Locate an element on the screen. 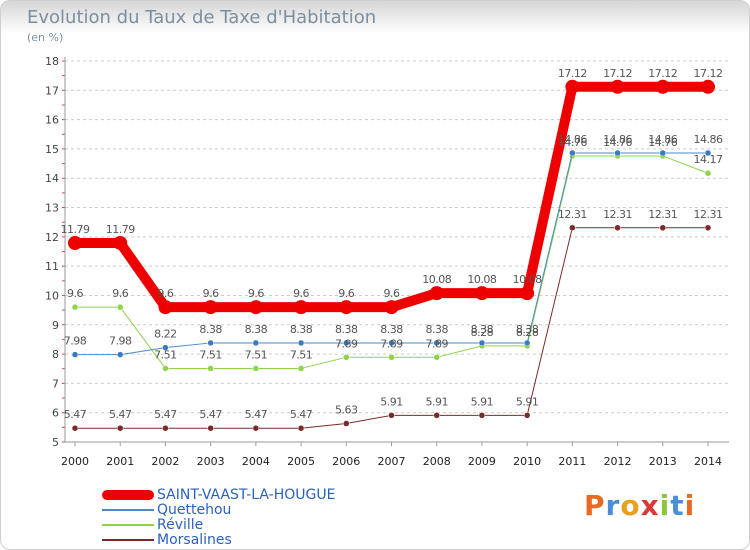  x-tick-label: 2005 is located at coordinates (301, 461).